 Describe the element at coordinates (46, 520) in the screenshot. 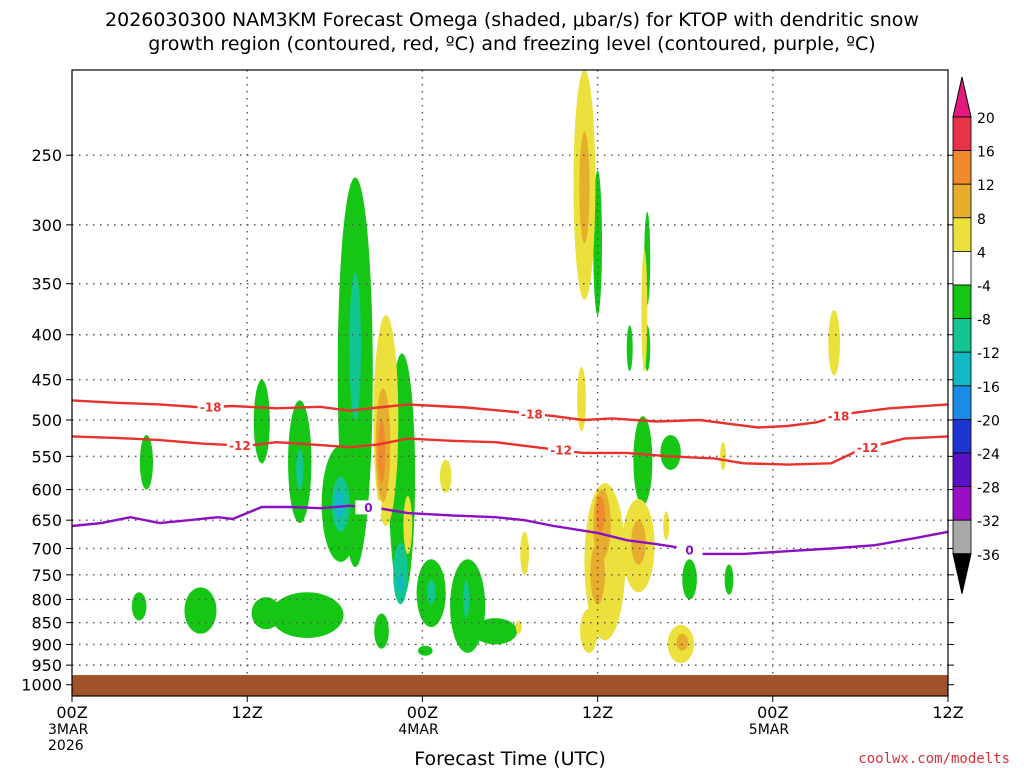

I see `y-tick-label: 650` at that location.